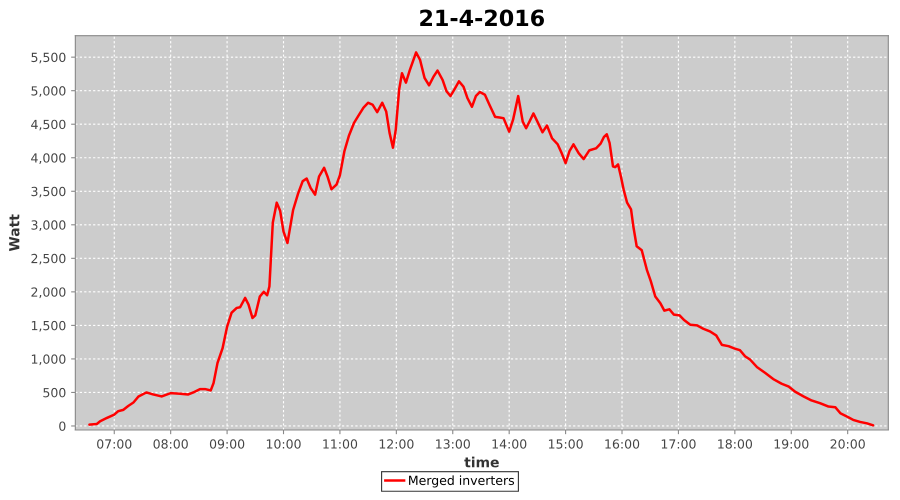  What do you see at coordinates (170, 444) in the screenshot?
I see `x-tick-label: 08:00` at bounding box center [170, 444].